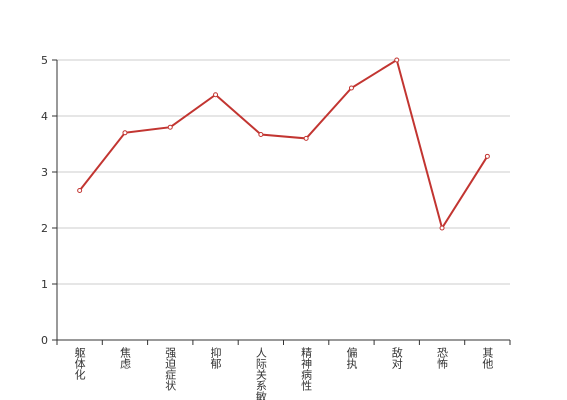 Image resolution: width=567 pixels, height=400 pixels. I want to click on x-tick-label: 焦虑, so click(124, 358).